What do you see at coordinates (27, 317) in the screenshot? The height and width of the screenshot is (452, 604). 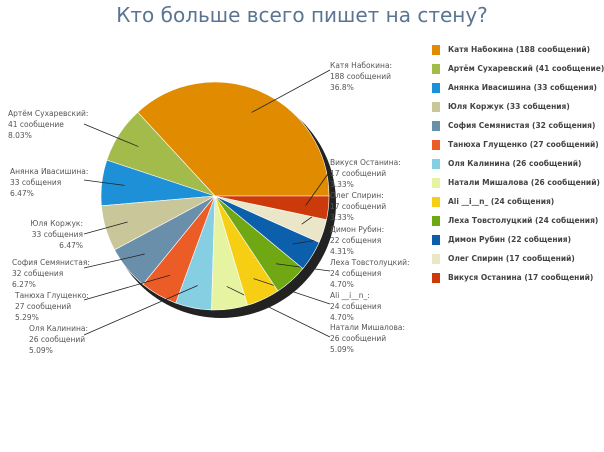 I see `slice-label-percent: 5.29%` at bounding box center [27, 317].